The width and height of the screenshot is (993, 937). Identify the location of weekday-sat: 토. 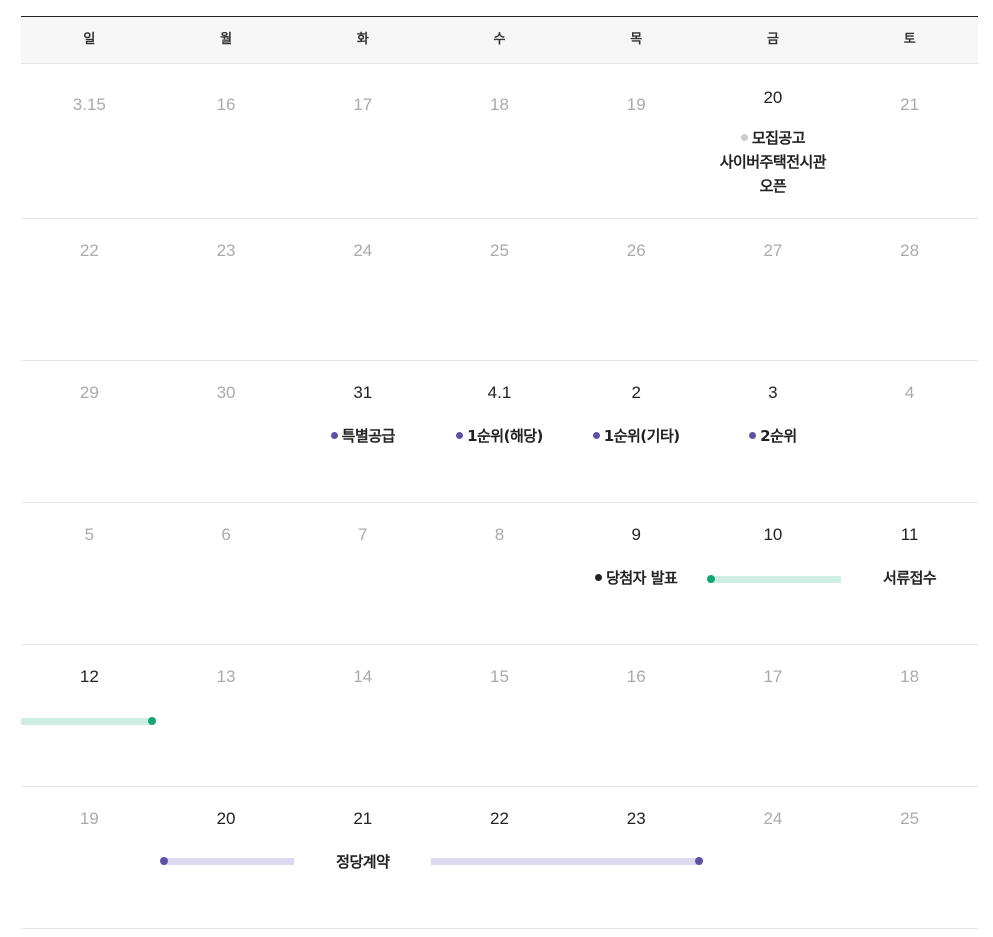
(909, 39).